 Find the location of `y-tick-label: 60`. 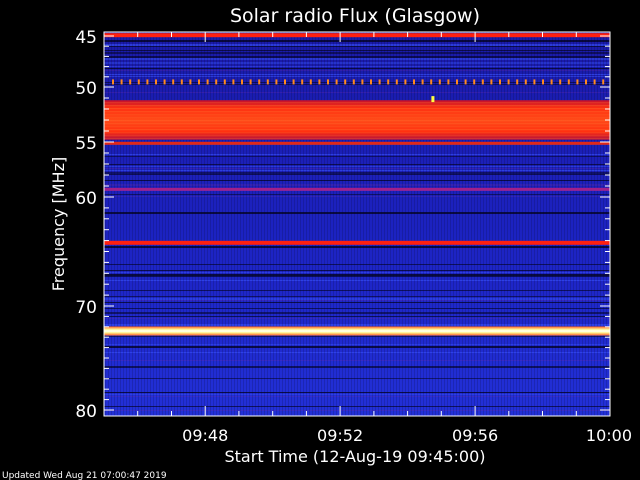

y-tick-label: 60 is located at coordinates (86, 199).